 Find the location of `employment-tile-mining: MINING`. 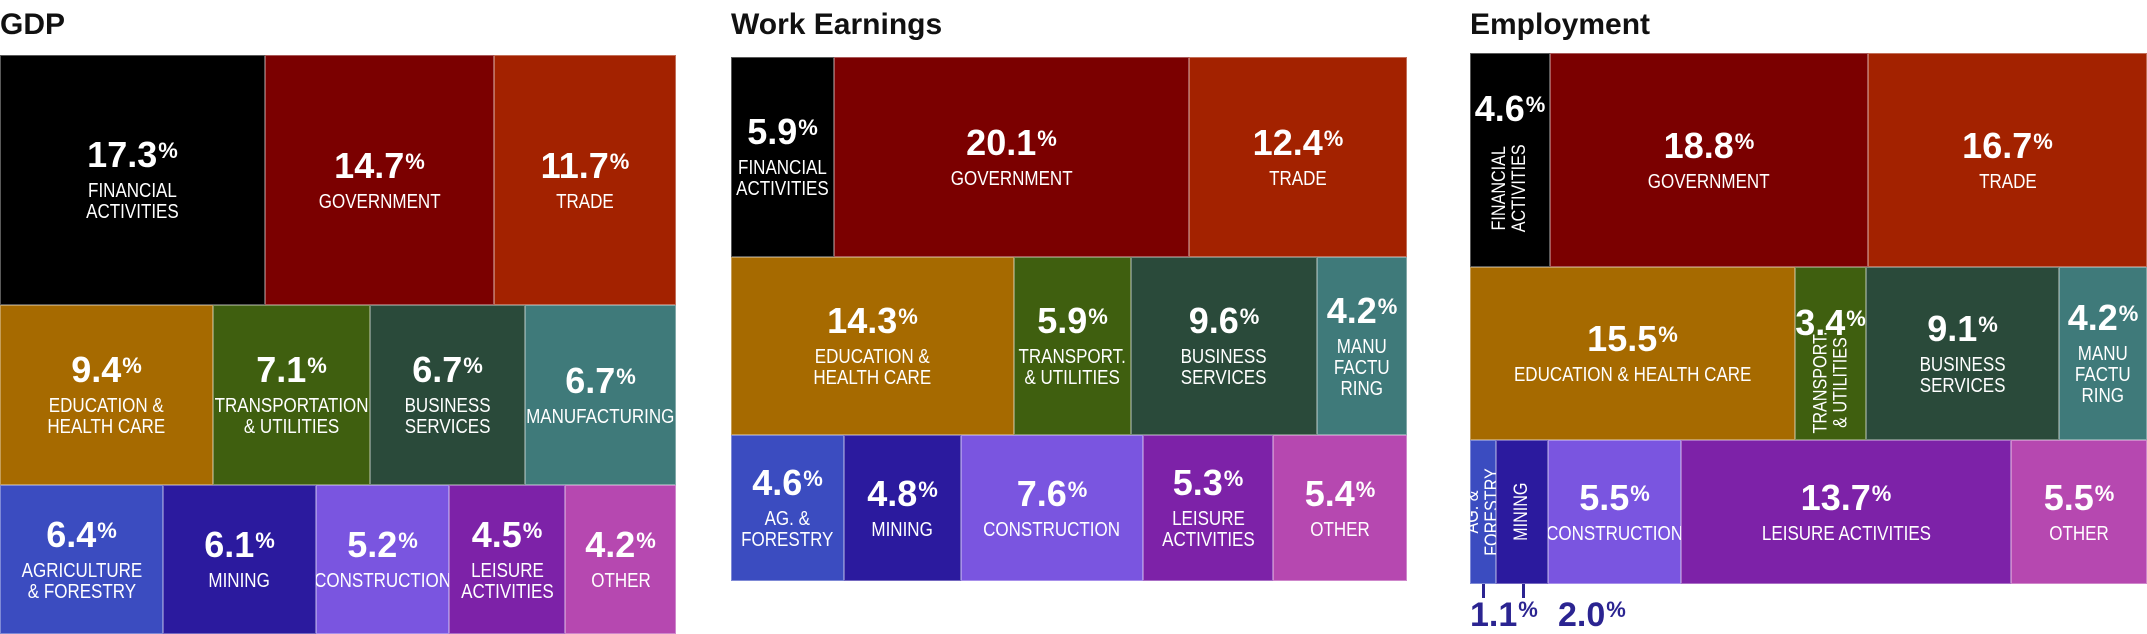

employment-tile-mining: MINING is located at coordinates (1522, 512).